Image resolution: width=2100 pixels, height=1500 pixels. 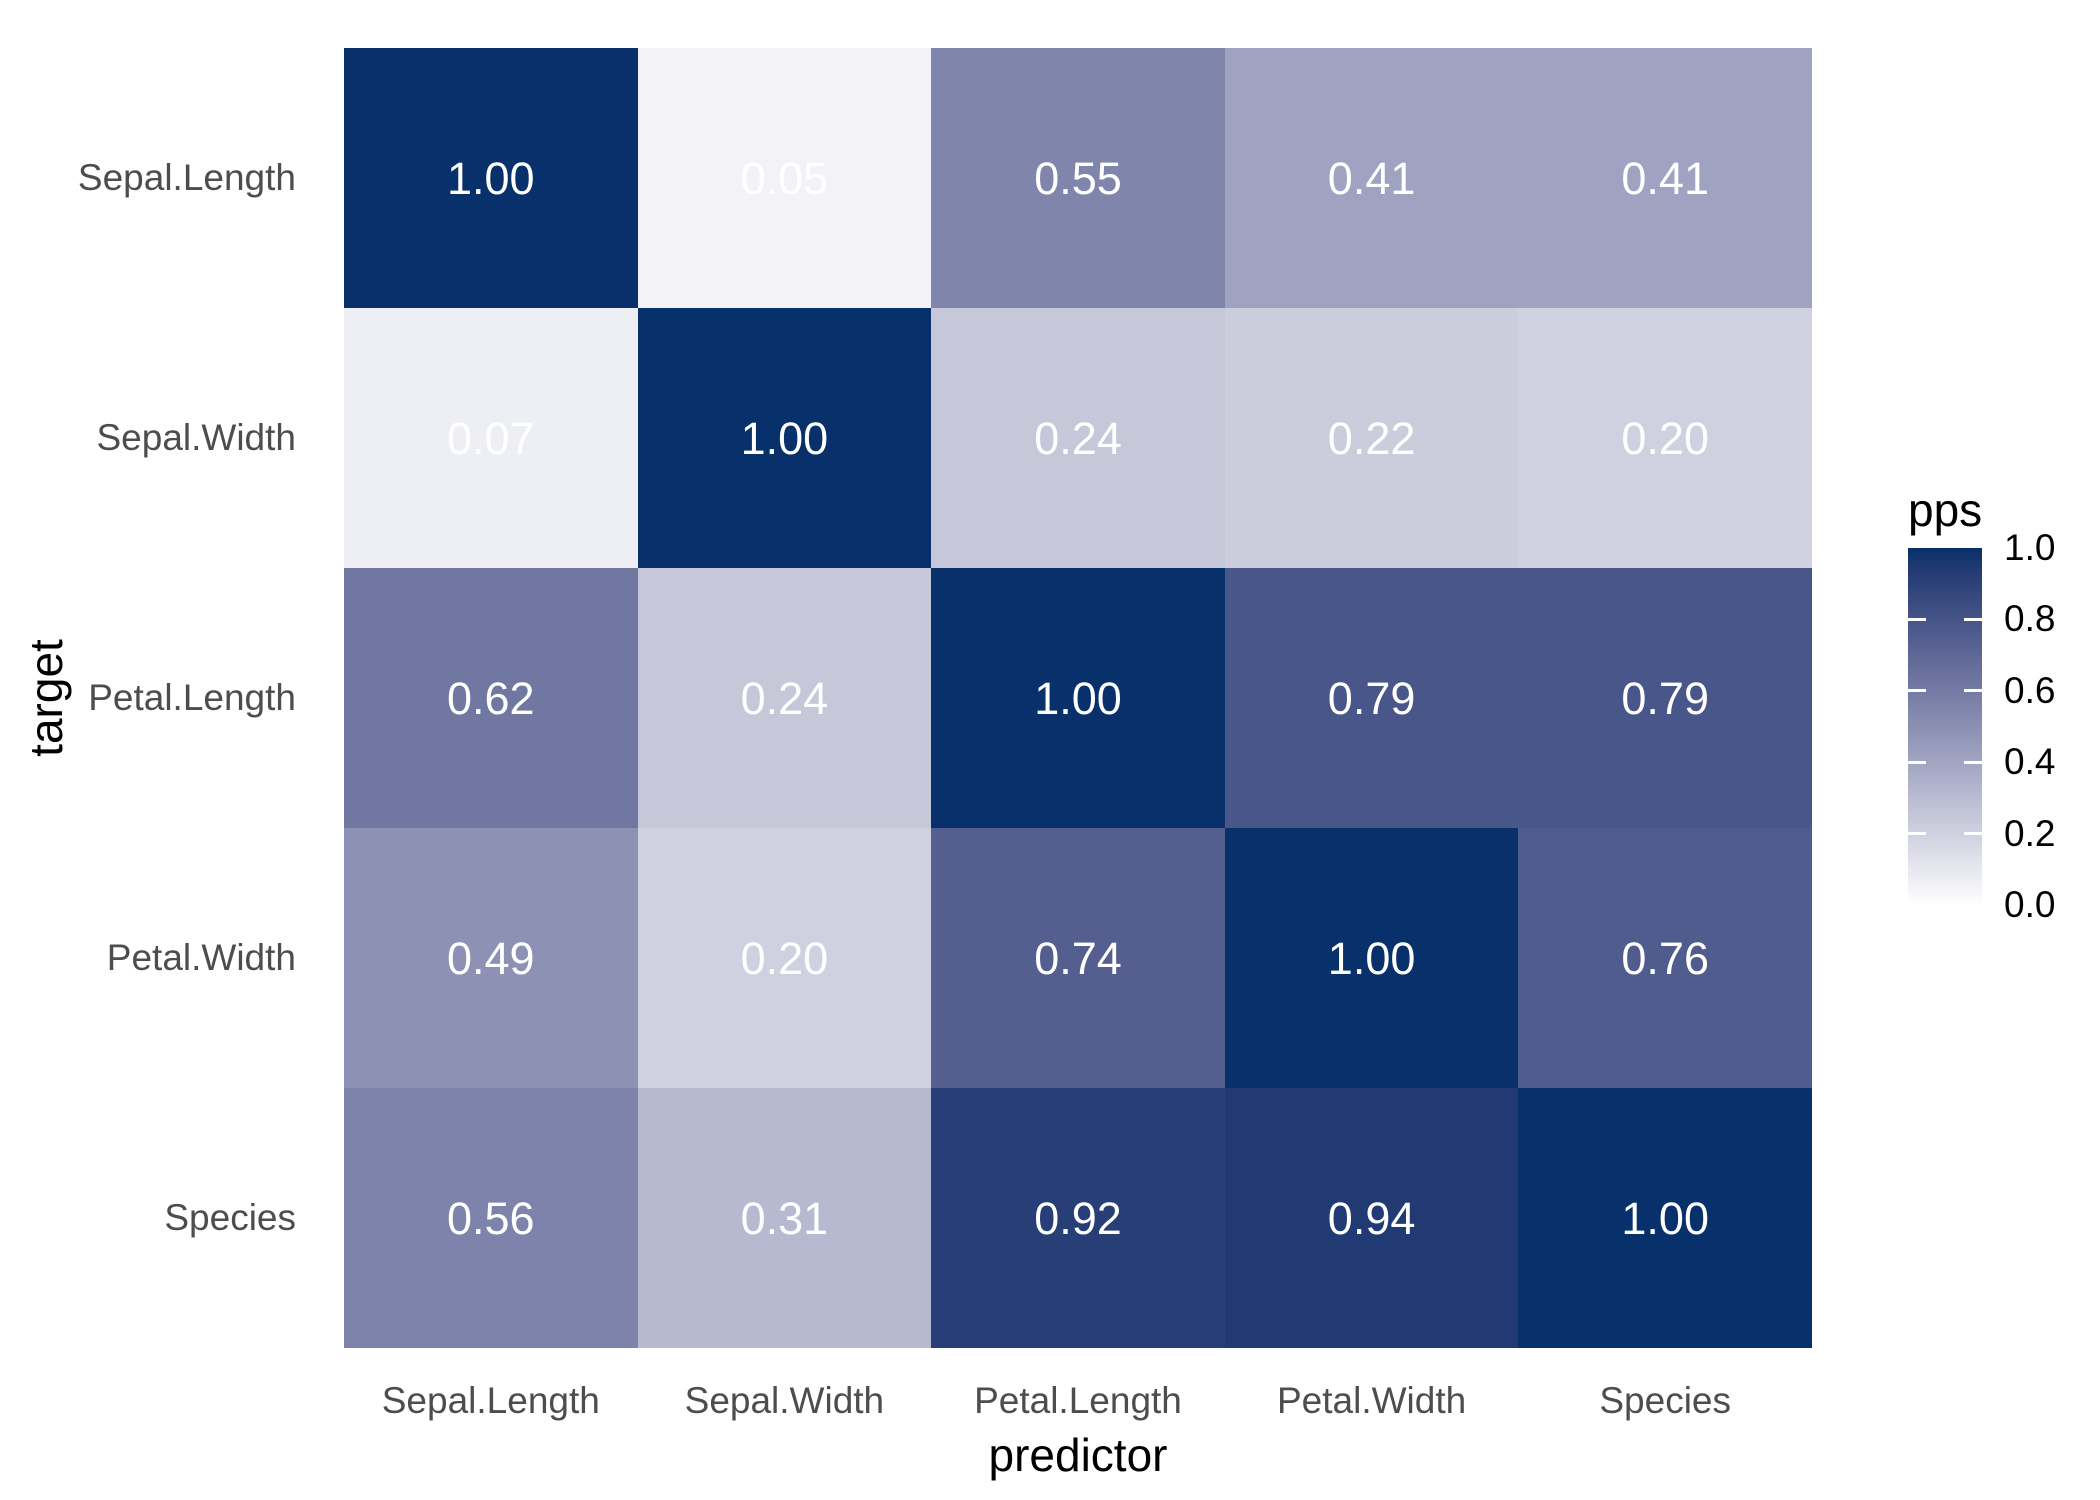 What do you see at coordinates (491, 178) in the screenshot?
I see `heatmap-cell-Sepal.Length-Sepal.Length: 1.00` at bounding box center [491, 178].